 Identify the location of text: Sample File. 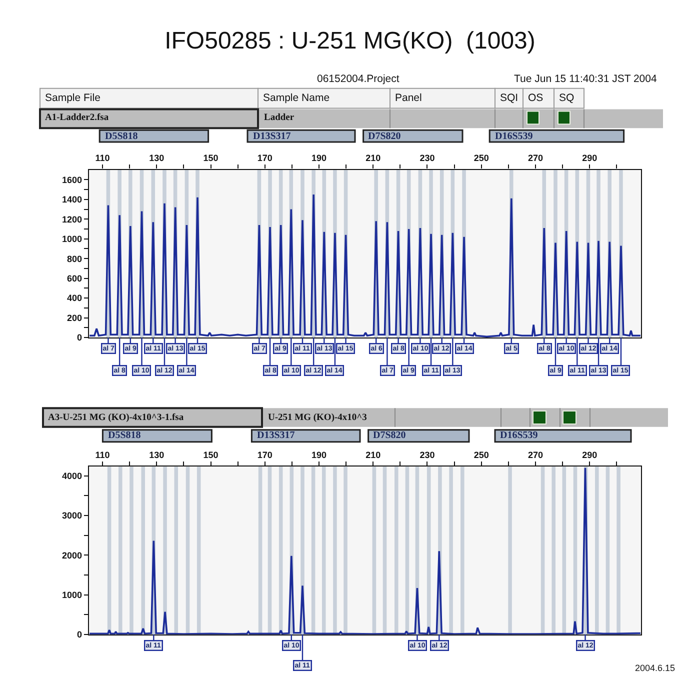
(73, 98).